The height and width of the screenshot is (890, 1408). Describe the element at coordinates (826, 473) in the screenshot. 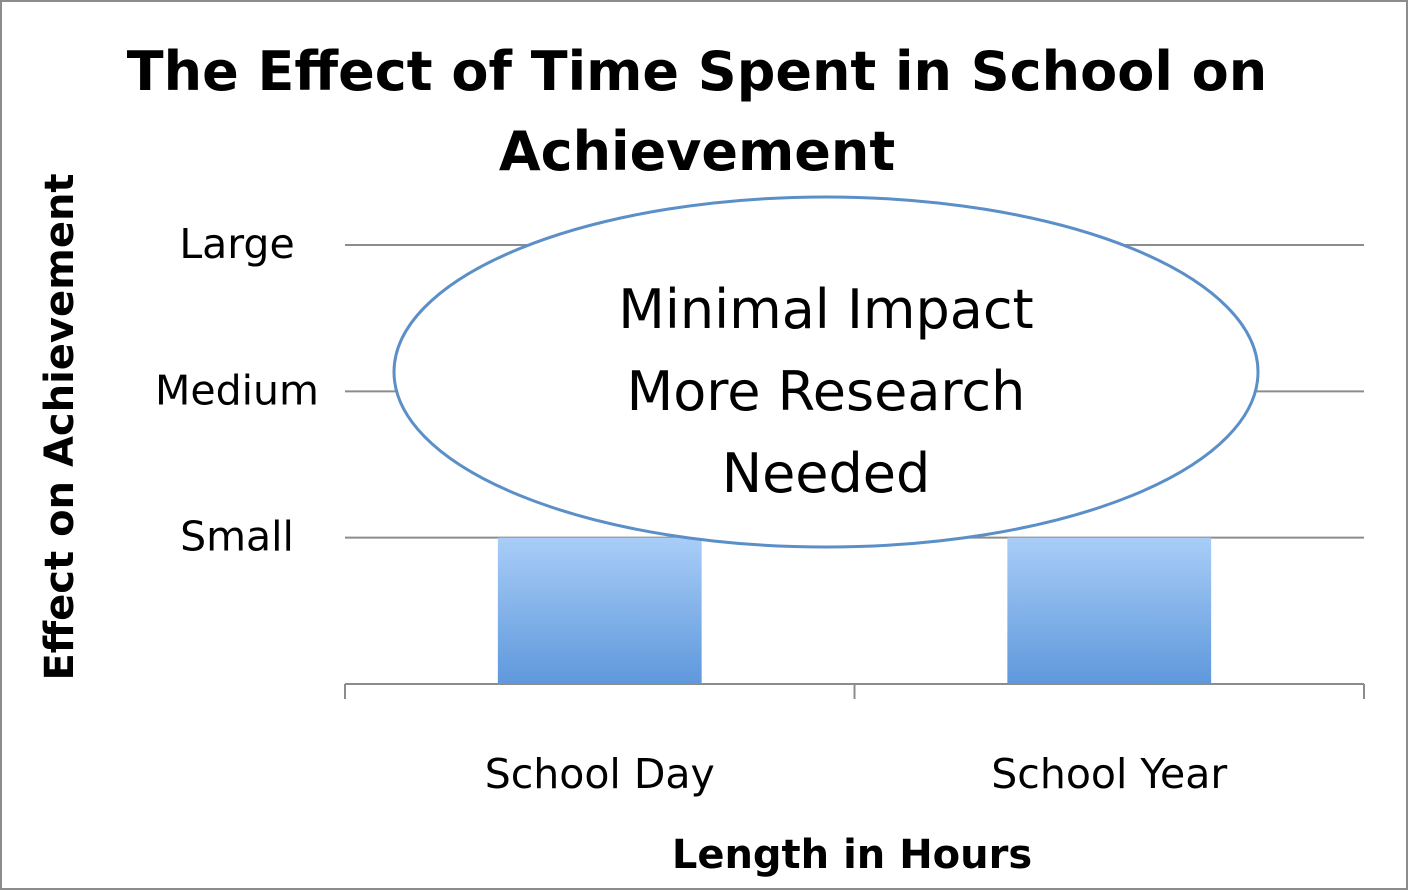

I see `annotation-text: Needed` at that location.